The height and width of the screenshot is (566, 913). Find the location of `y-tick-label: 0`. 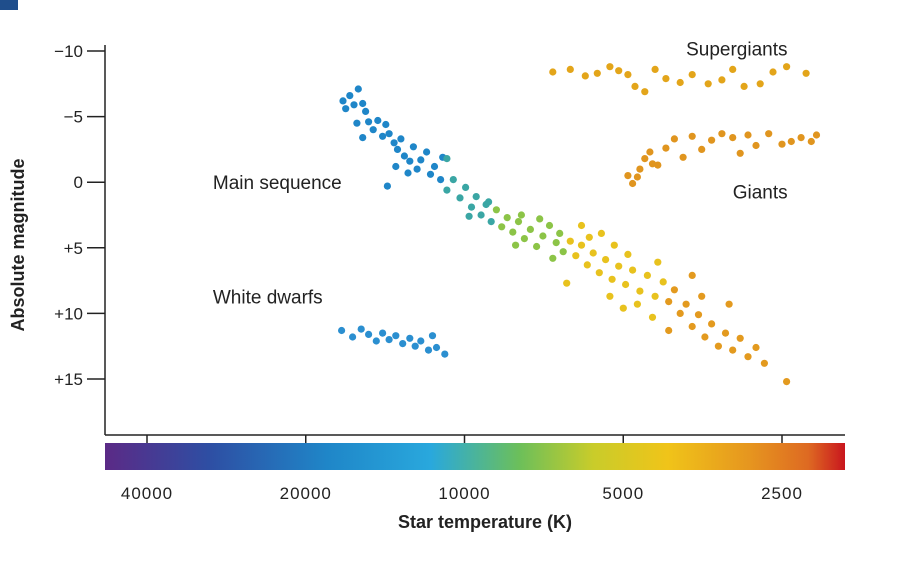

y-tick-label: 0 is located at coordinates (78, 182).